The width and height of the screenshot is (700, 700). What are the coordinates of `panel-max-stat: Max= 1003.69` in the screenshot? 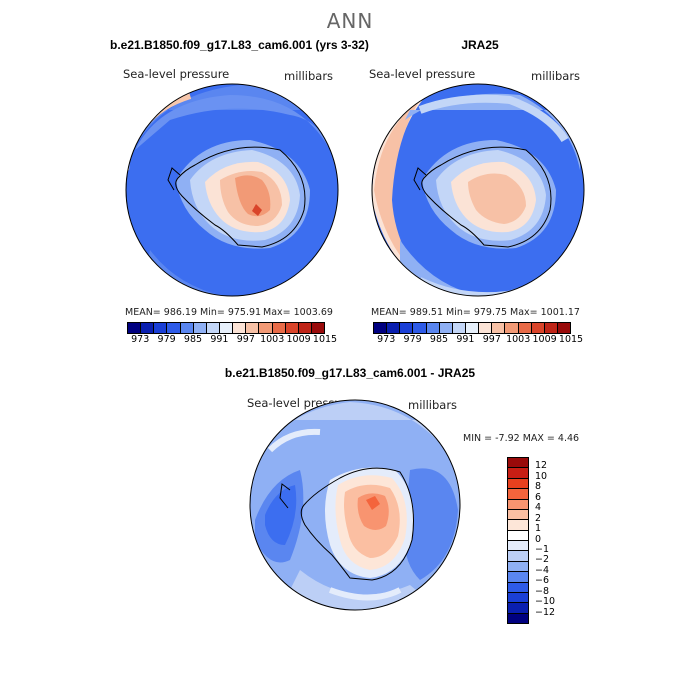 It's located at (298, 312).